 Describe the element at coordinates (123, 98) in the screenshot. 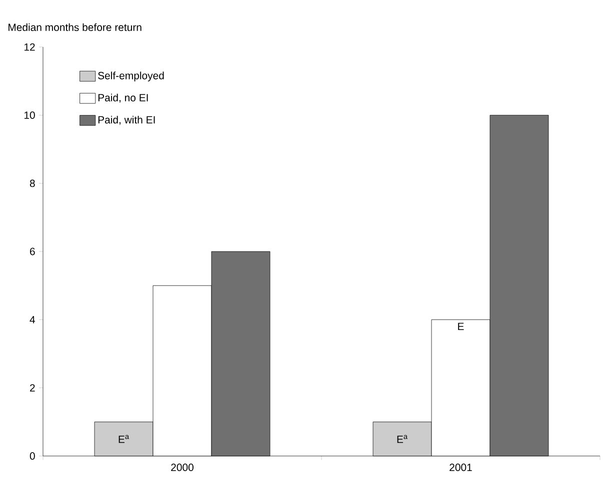

I see `legend-label: Paid, no EI` at that location.